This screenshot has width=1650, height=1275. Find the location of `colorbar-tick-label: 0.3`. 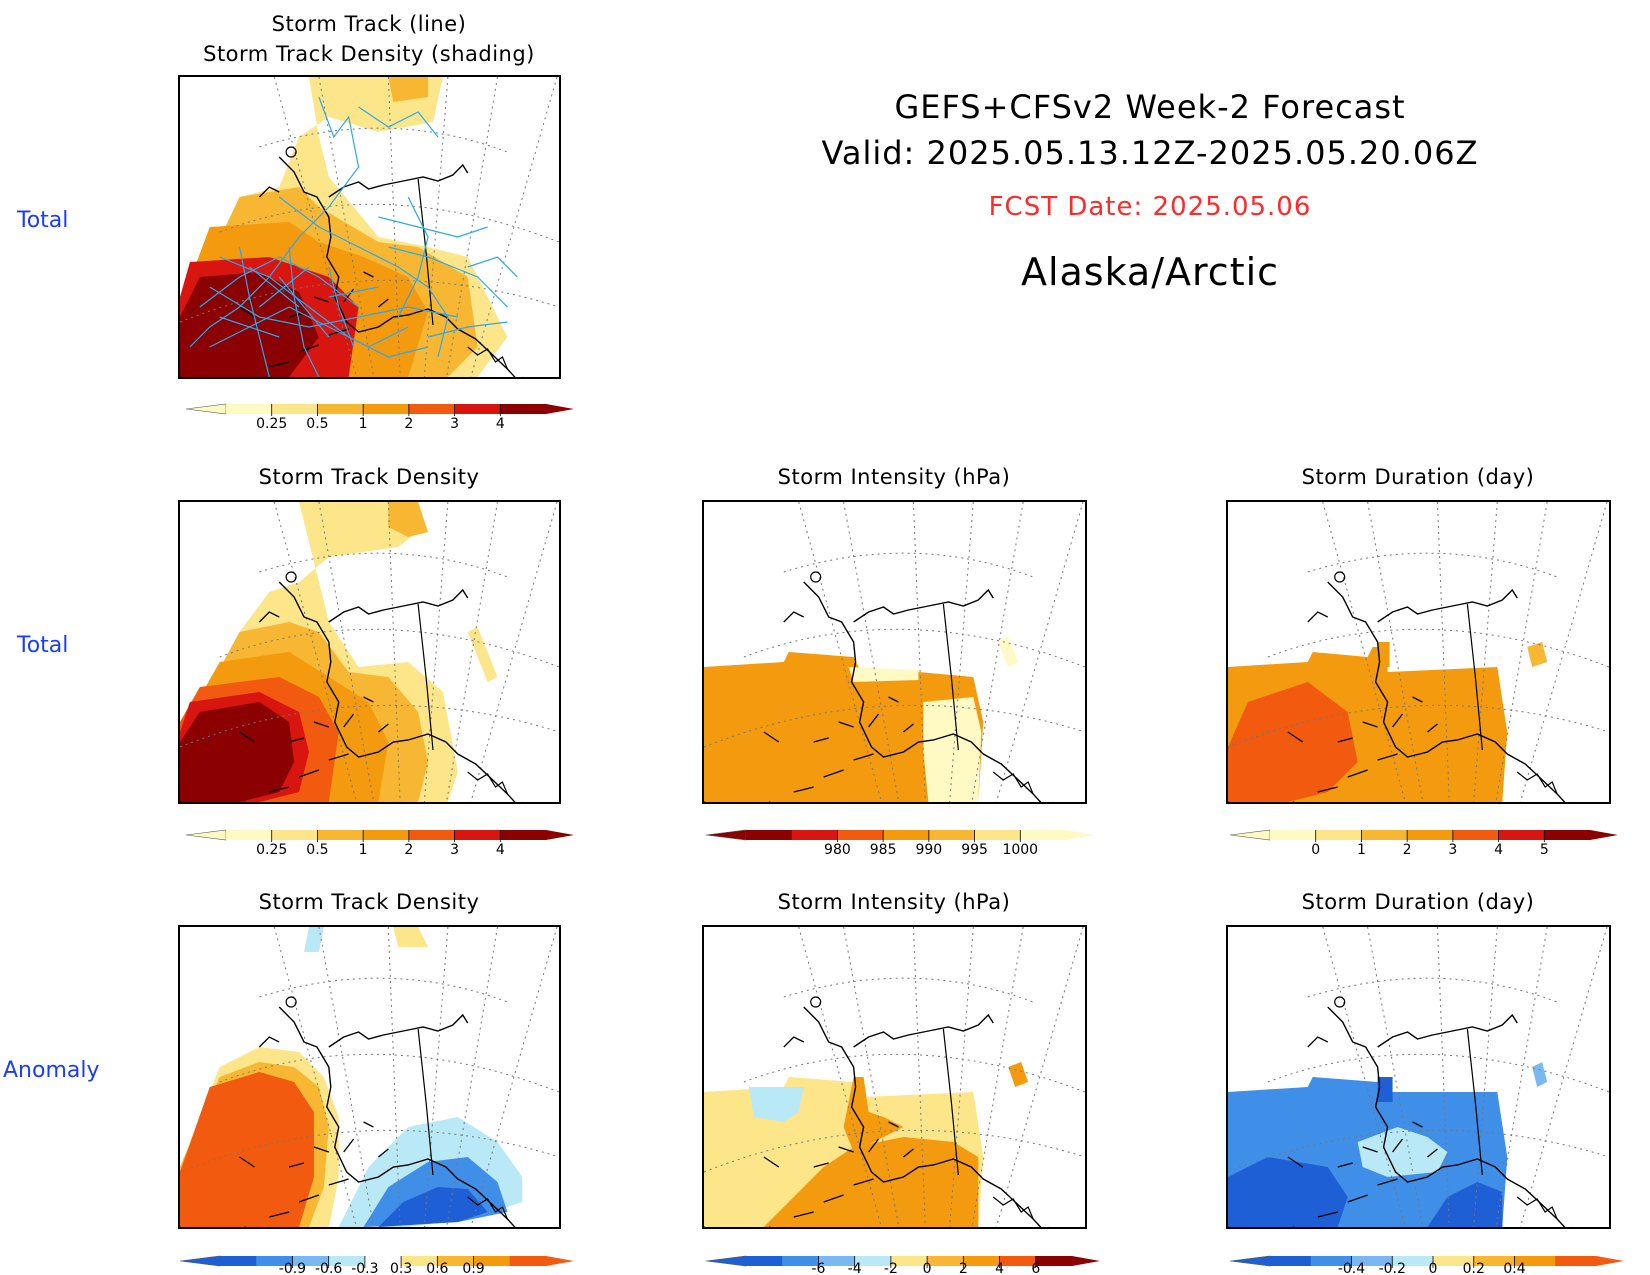

colorbar-tick-label: 0.3 is located at coordinates (401, 1268).